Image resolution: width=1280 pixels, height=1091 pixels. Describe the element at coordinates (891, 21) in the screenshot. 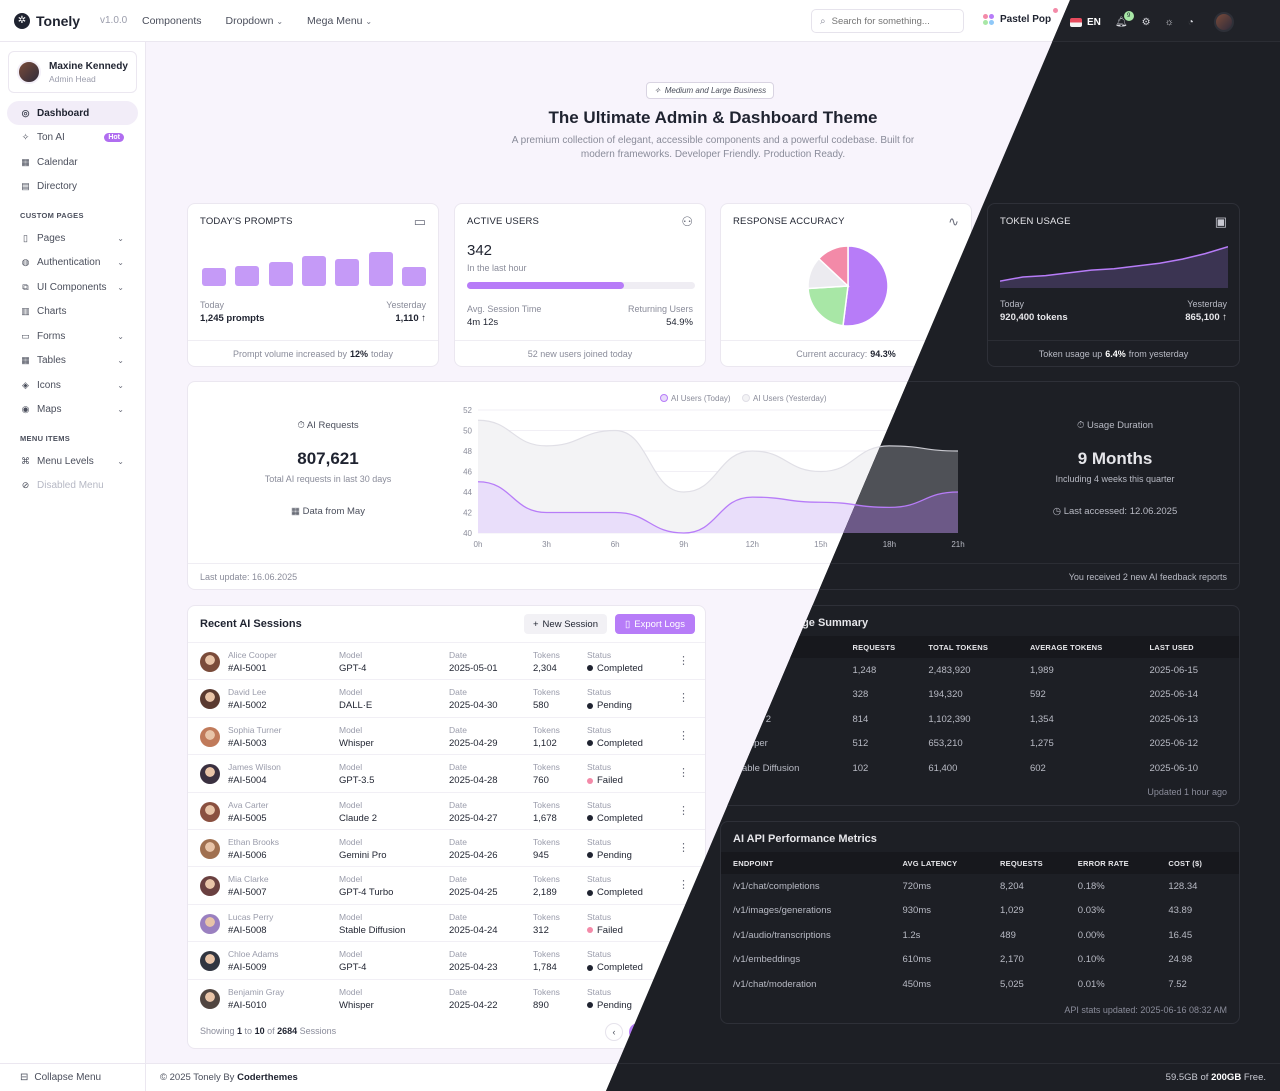

I see `search-input` at that location.